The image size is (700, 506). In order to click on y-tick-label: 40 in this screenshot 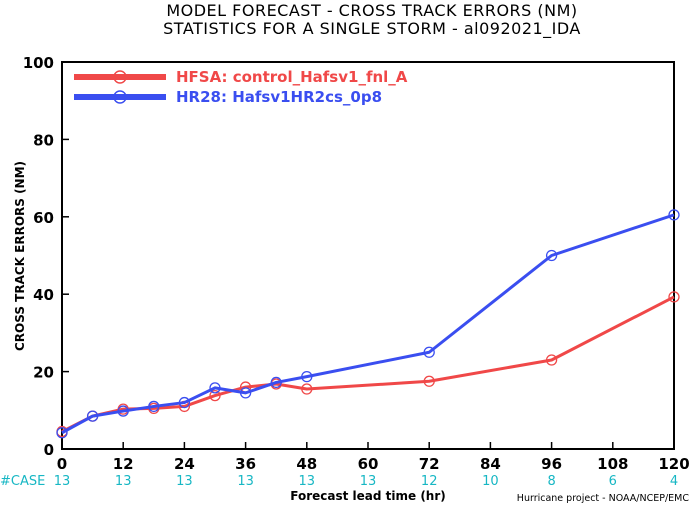, I will do `click(43, 295)`.